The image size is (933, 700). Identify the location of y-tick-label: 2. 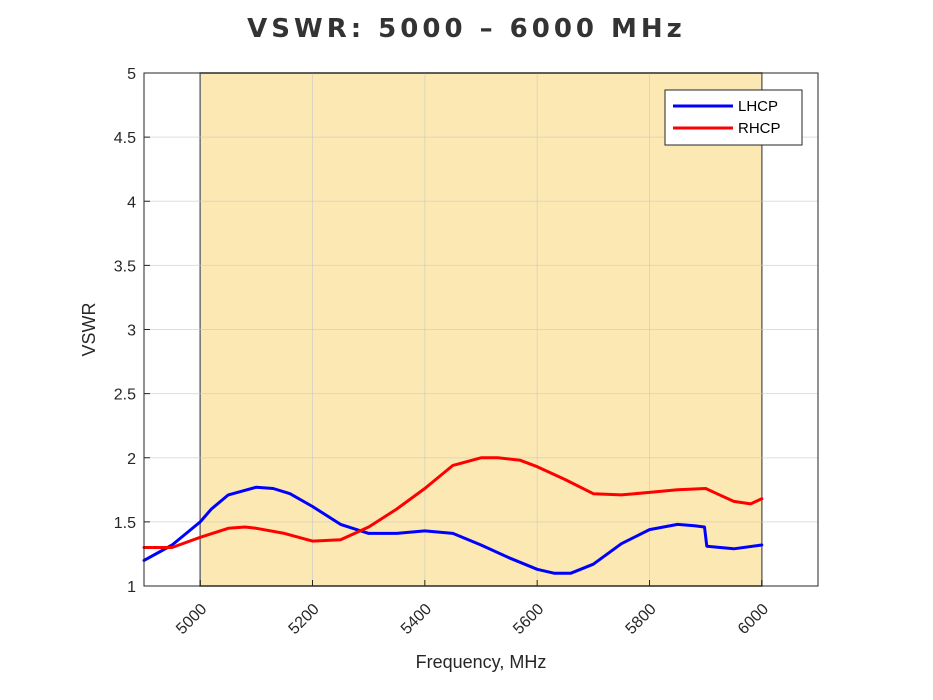
(131, 459).